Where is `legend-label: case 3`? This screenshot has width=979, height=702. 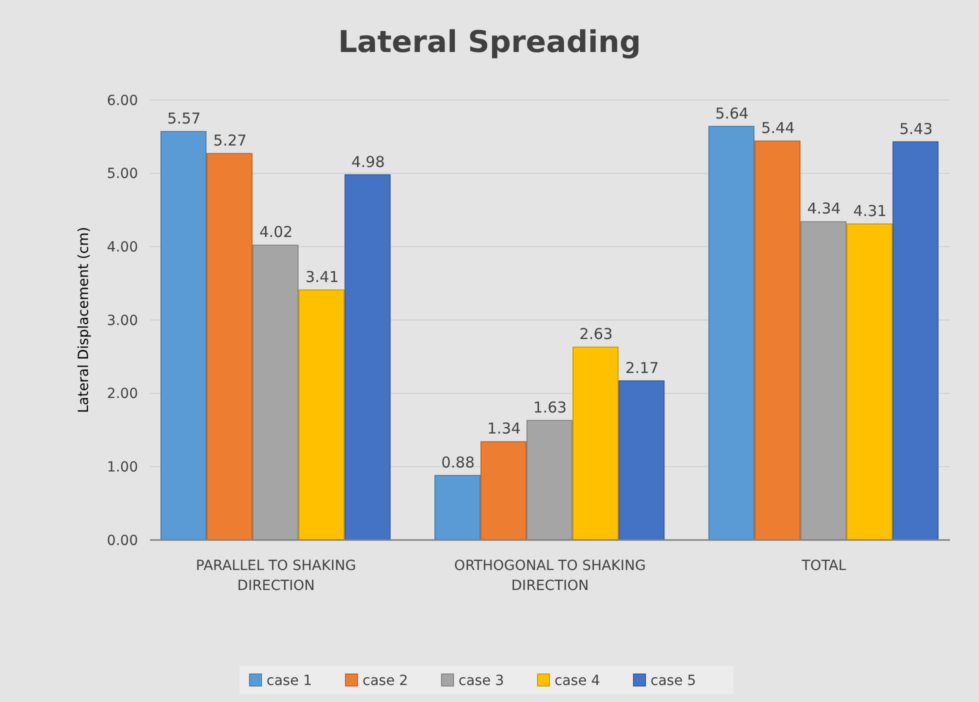 legend-label: case 3 is located at coordinates (481, 680).